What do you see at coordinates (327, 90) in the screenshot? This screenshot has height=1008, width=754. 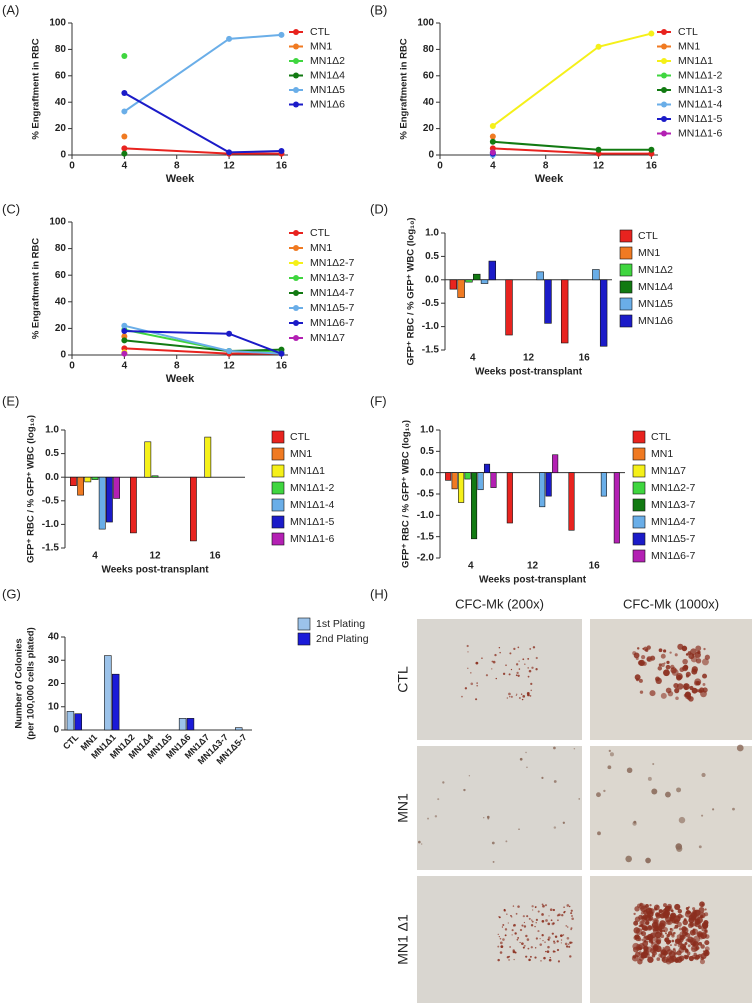 I see `legend-label: MN1Δ5` at bounding box center [327, 90].